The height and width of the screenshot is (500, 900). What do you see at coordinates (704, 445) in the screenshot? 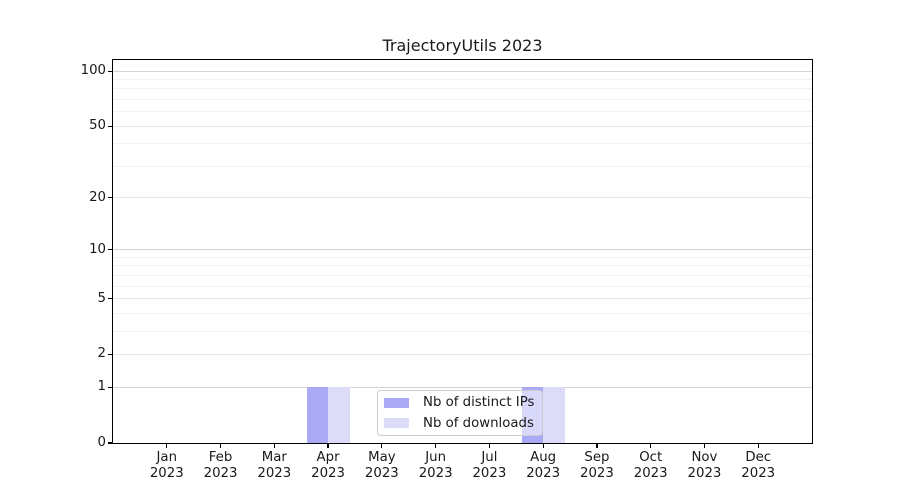
I see `x-tick-mark-nov-2023` at bounding box center [704, 445].